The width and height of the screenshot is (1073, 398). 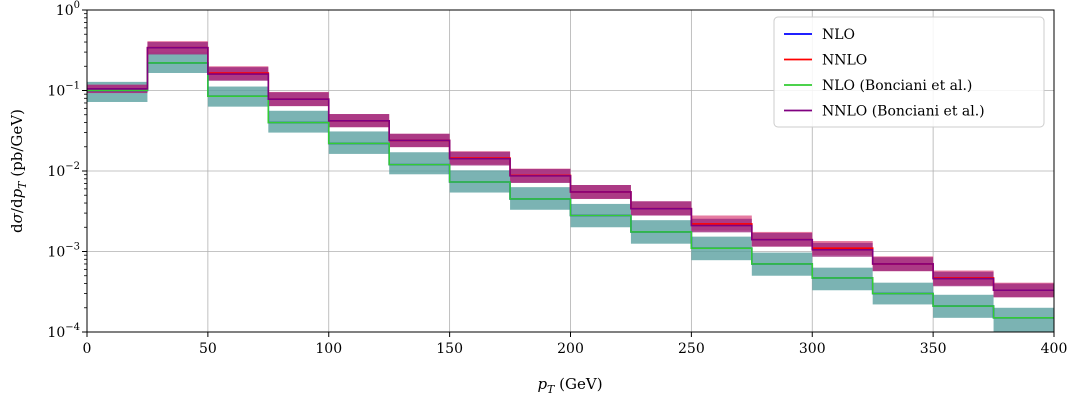 What do you see at coordinates (68, 9) in the screenshot?
I see `y-tick-label: 10⁰` at bounding box center [68, 9].